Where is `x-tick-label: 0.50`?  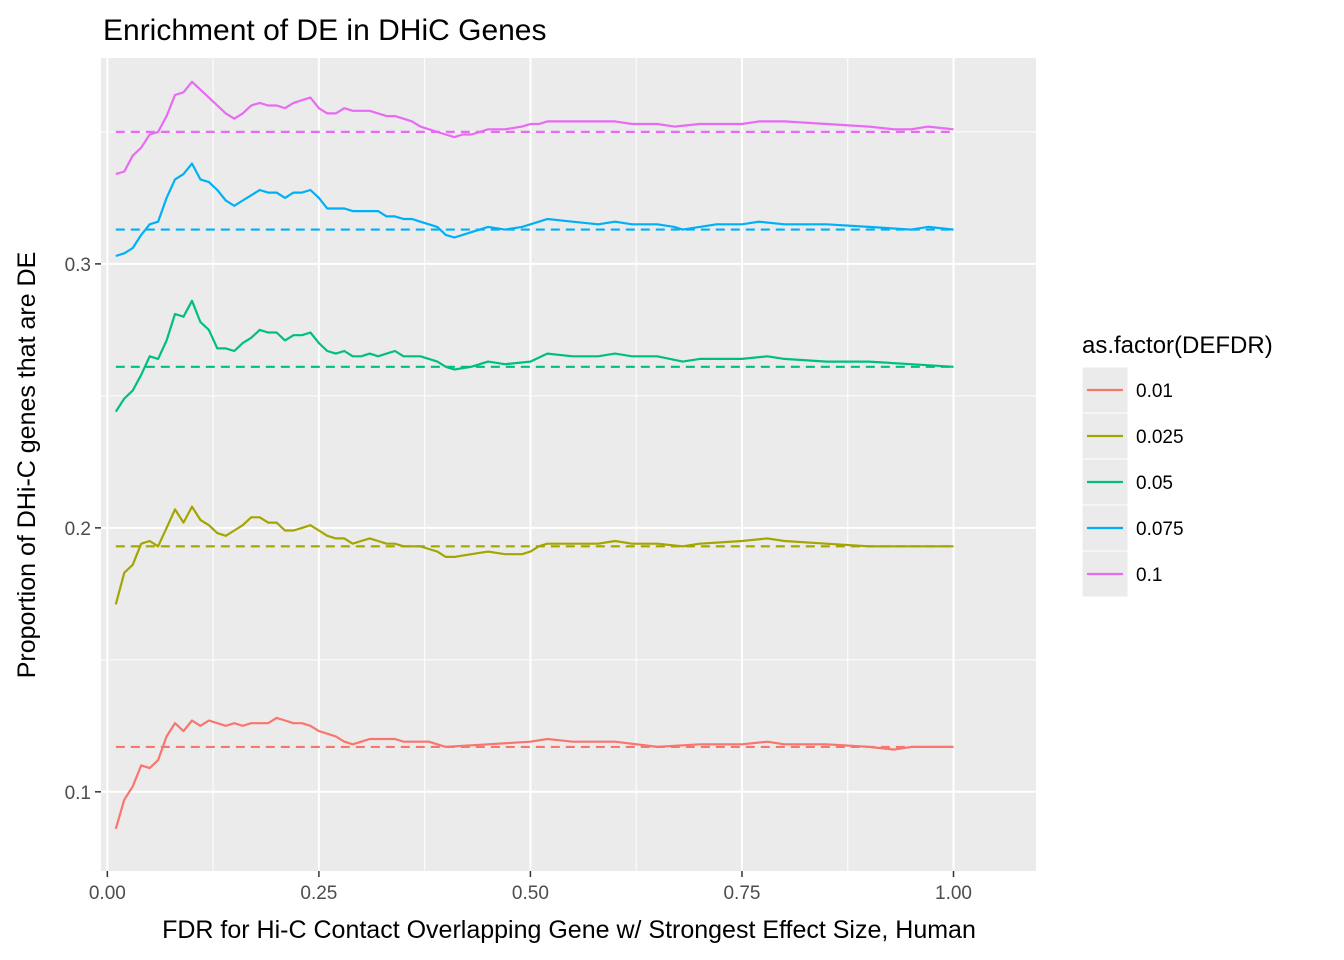 x-tick-label: 0.50 is located at coordinates (530, 893).